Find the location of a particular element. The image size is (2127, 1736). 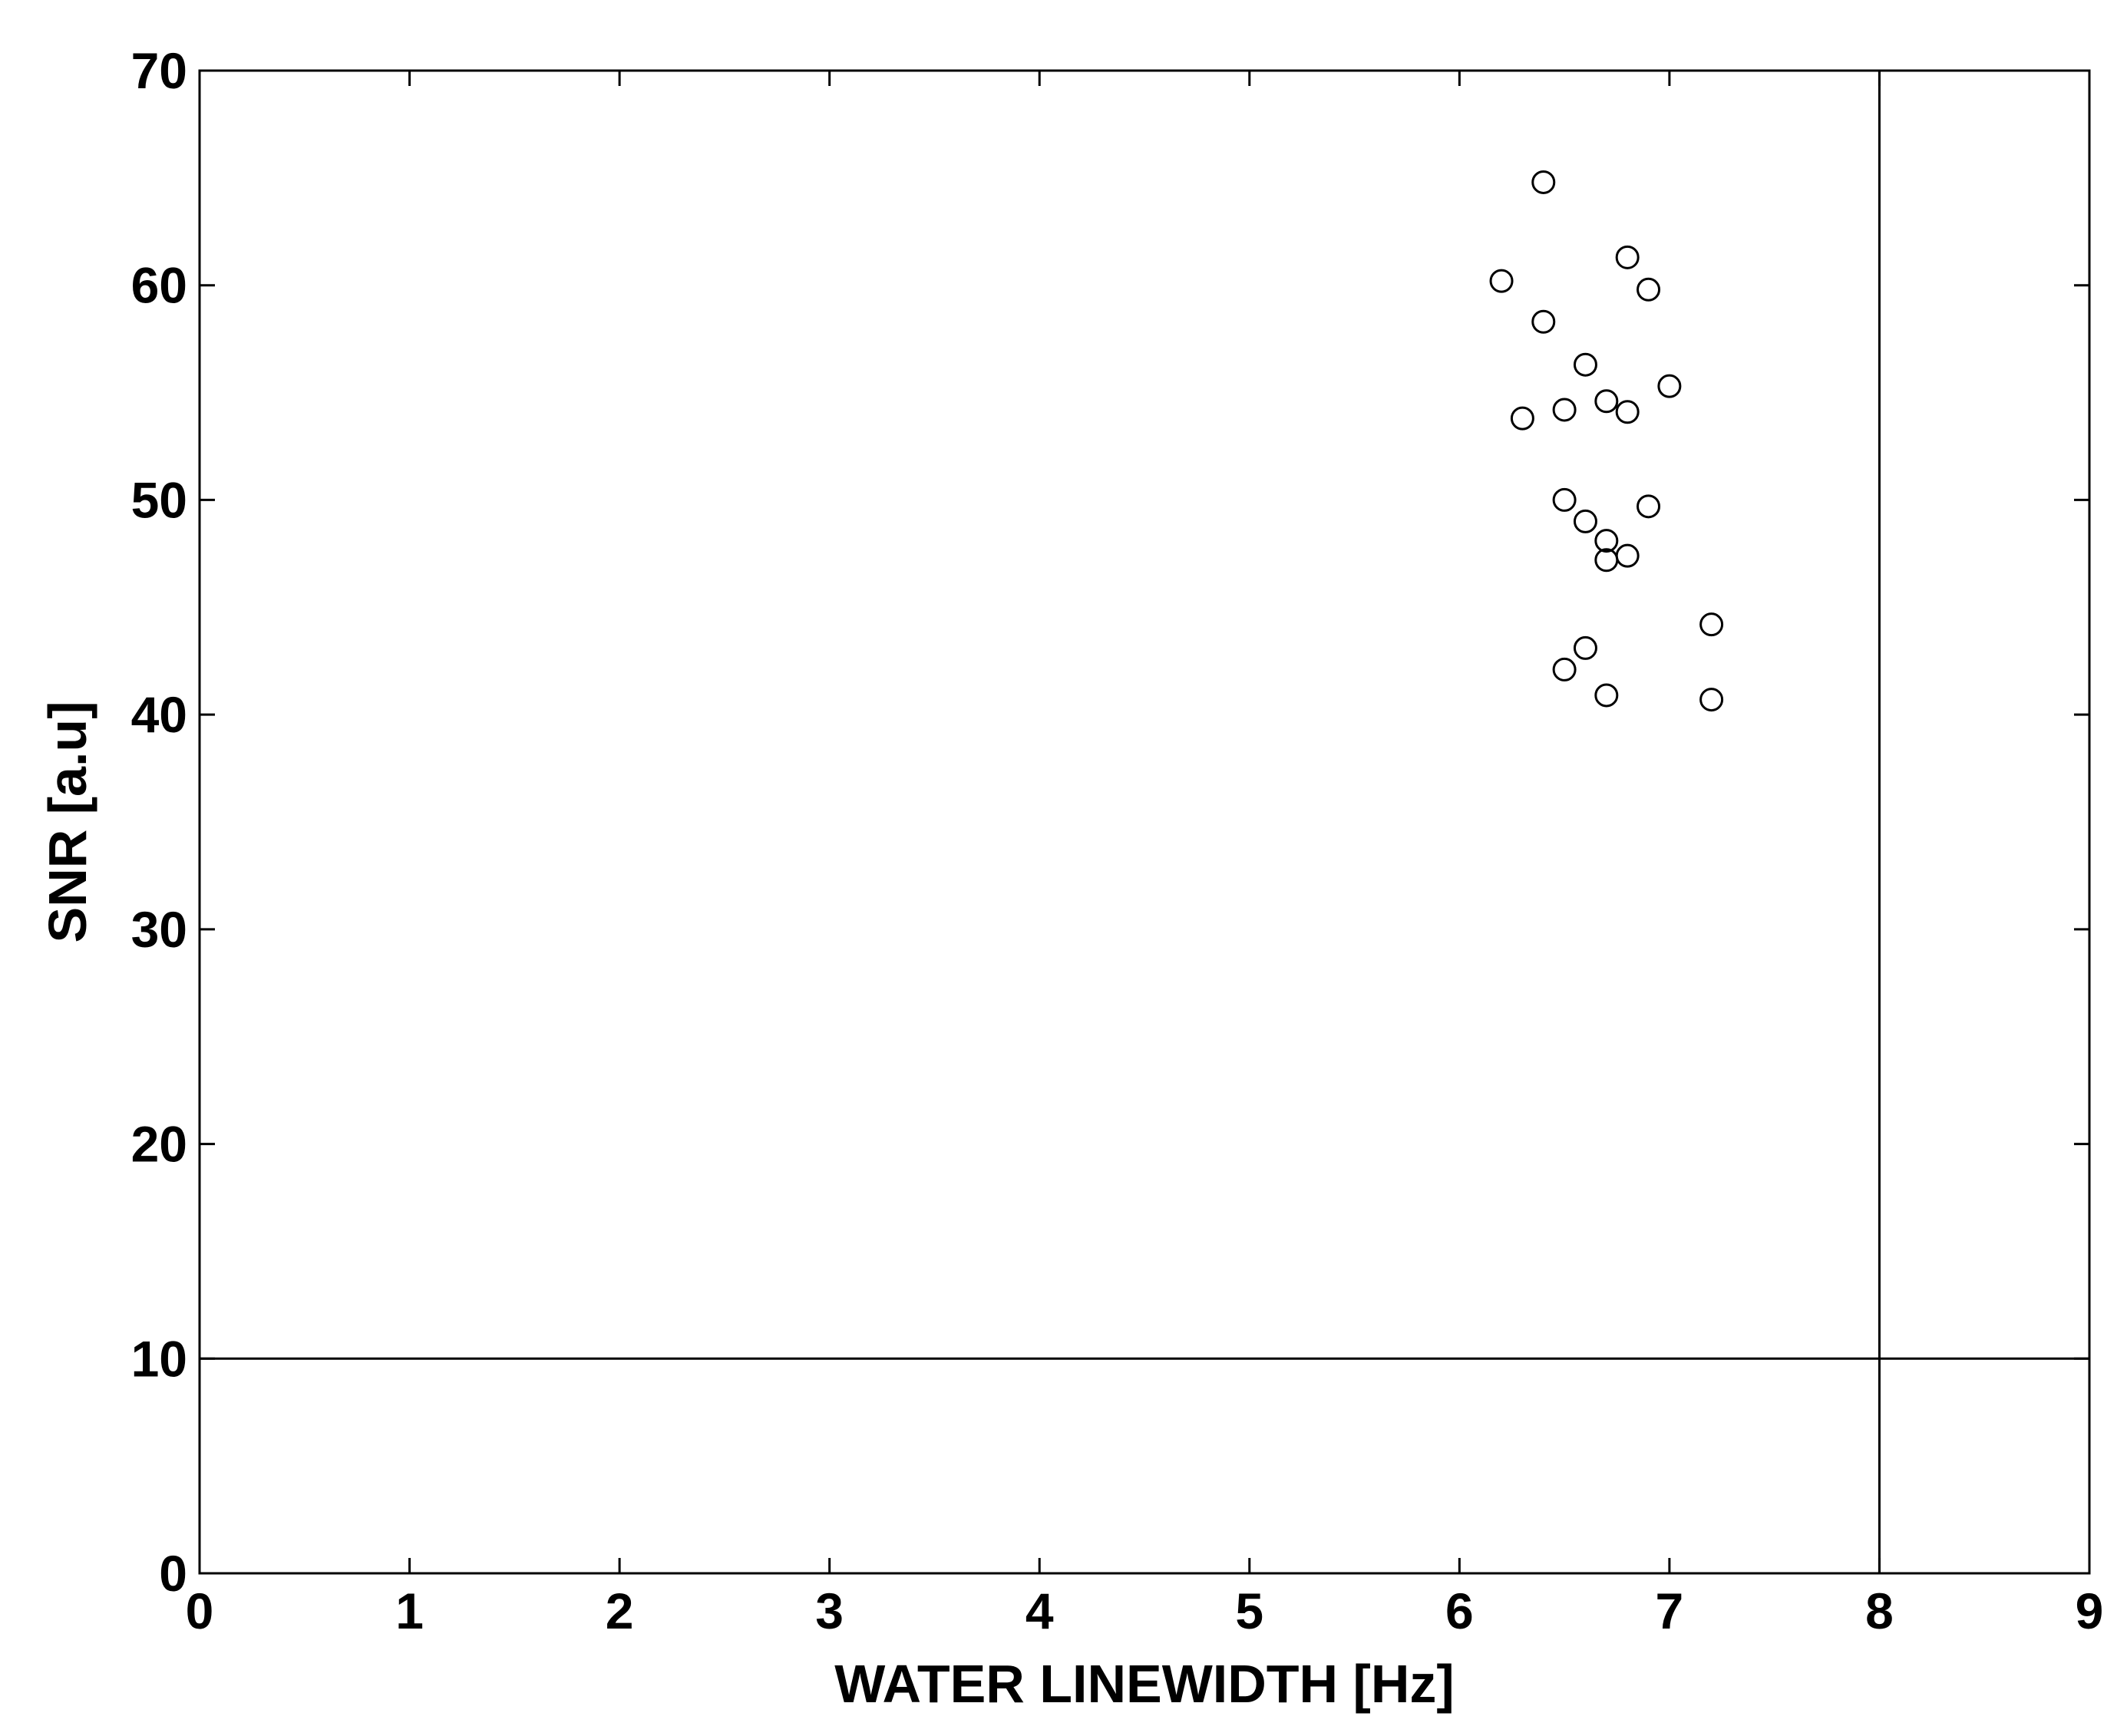

y-axis-tick-labels: 0 10 20 30 40 50 60 70 is located at coordinates (159, 822).